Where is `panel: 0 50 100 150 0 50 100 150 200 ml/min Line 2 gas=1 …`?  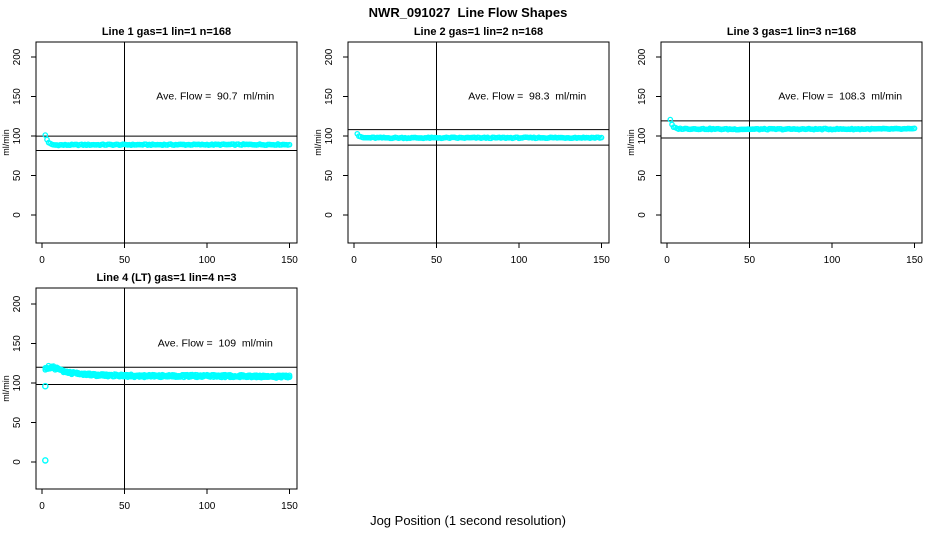
panel: 0 50 100 150 0 50 100 150 200 ml/min Line 2 gas=1 … is located at coordinates (461, 146).